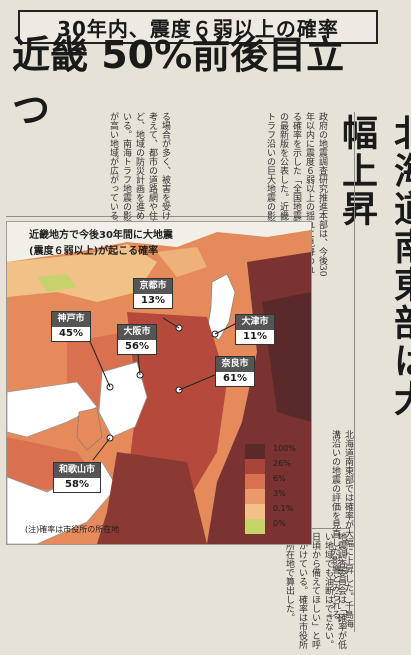  Describe the element at coordinates (282, 463) in the screenshot. I see `legend-label: 26%` at that location.